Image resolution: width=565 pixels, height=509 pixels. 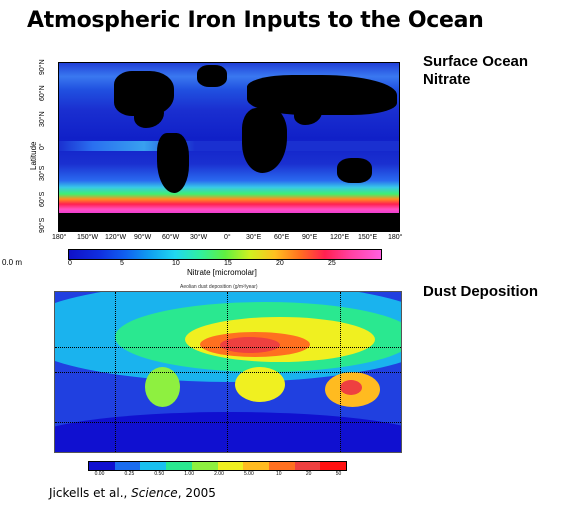 What do you see at coordinates (149, 115) in the screenshot?
I see `land-central-america` at bounding box center [149, 115].